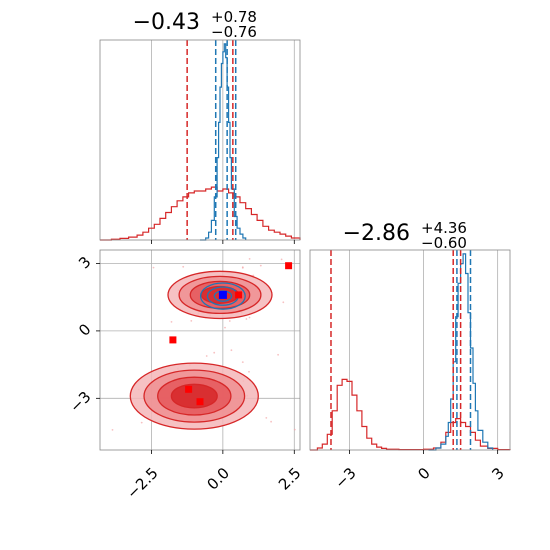 The height and width of the screenshot is (550, 550). I want to click on panel-param1-background, so click(200, 140).